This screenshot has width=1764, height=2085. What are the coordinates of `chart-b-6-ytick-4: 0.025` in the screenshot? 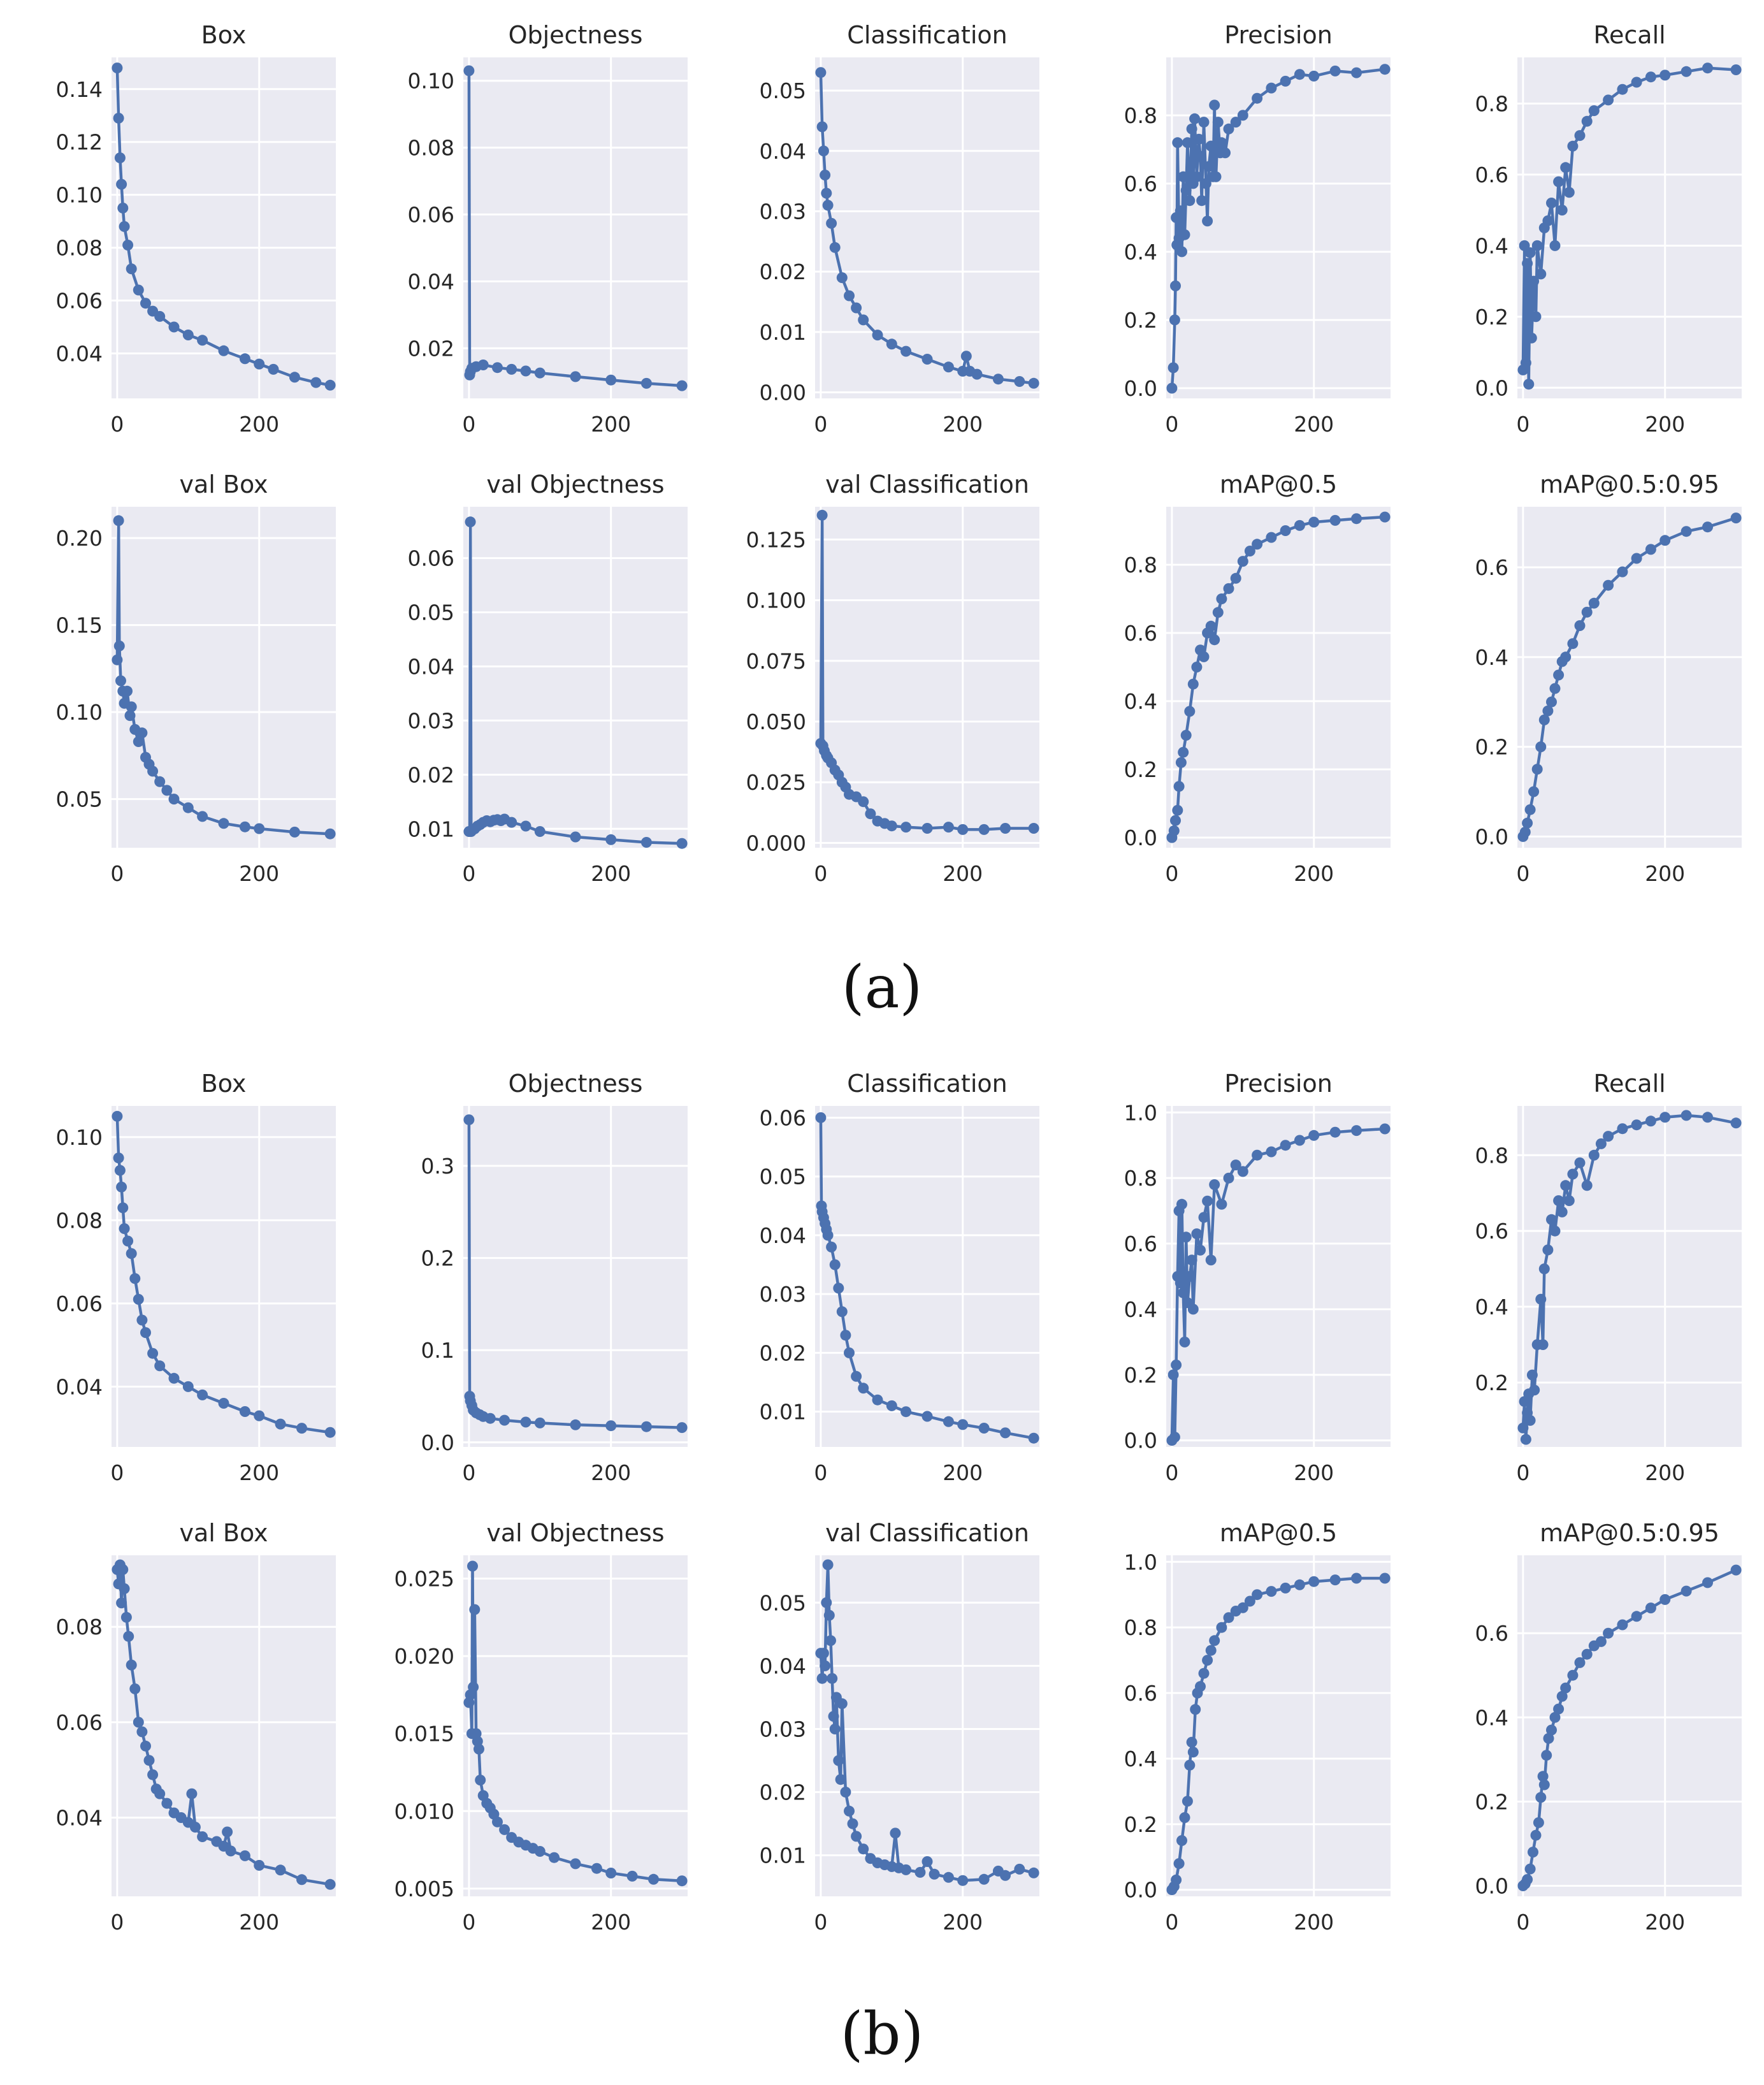 It's located at (424, 1578).